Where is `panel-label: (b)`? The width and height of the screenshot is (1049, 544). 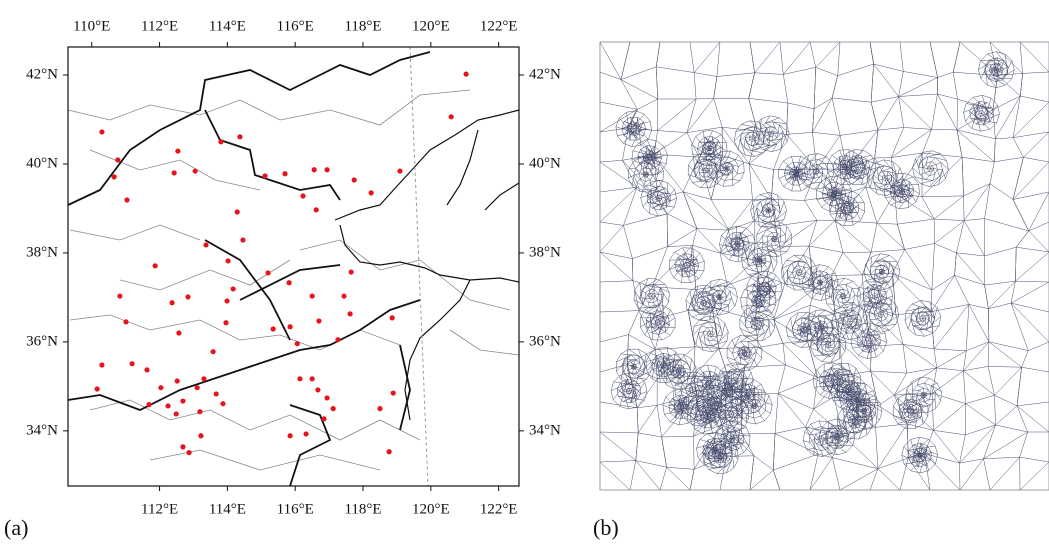 panel-label: (b) is located at coordinates (606, 527).